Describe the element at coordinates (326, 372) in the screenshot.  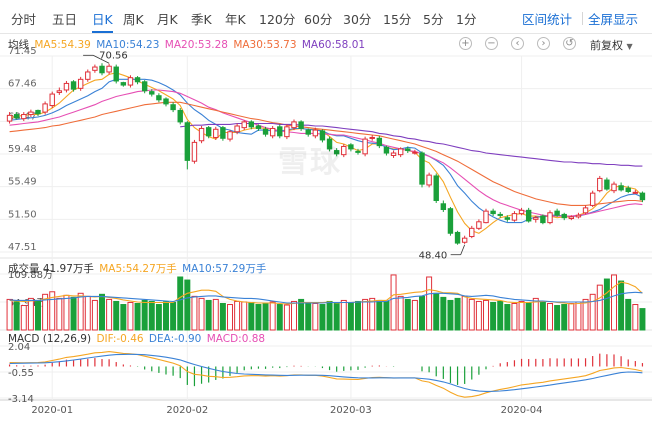
I see `dea-line` at that location.